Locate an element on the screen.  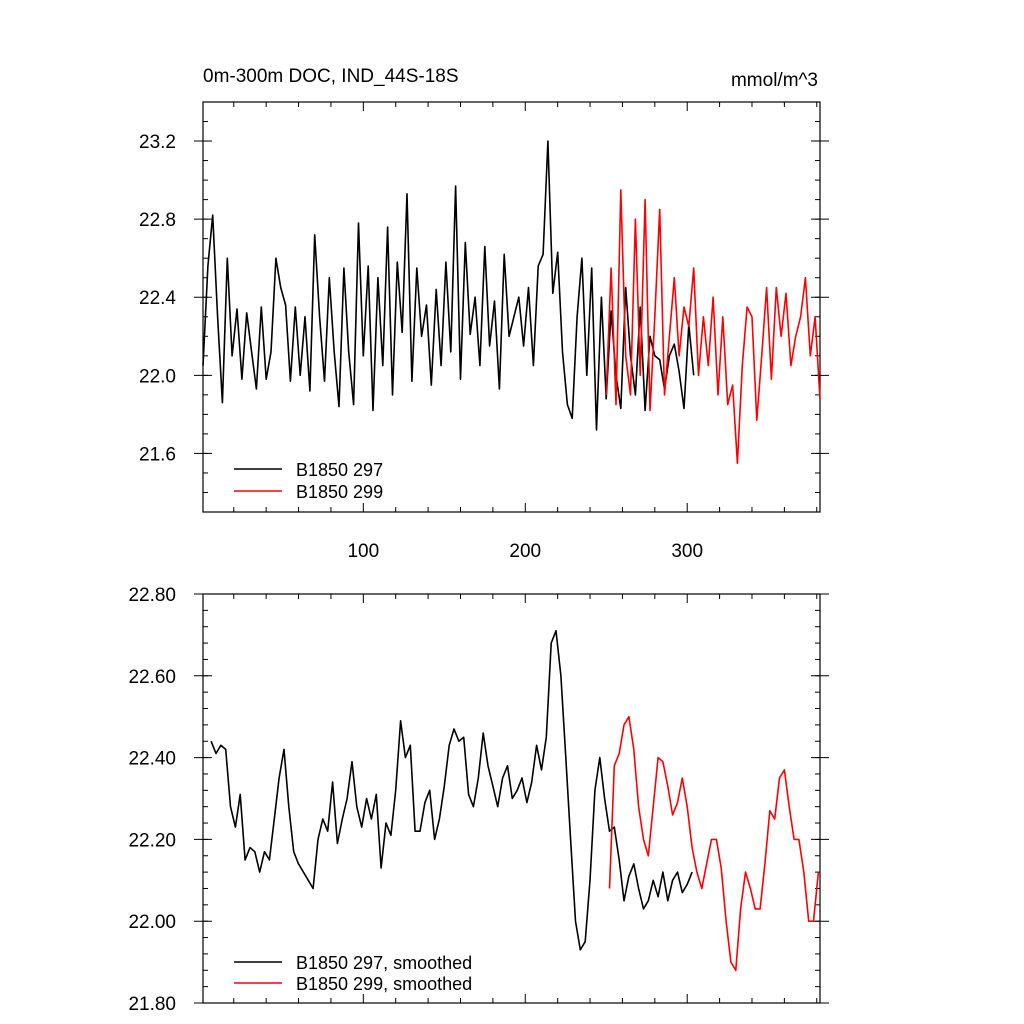
bottom-y-tick-label: 22.20 is located at coordinates (152, 840).